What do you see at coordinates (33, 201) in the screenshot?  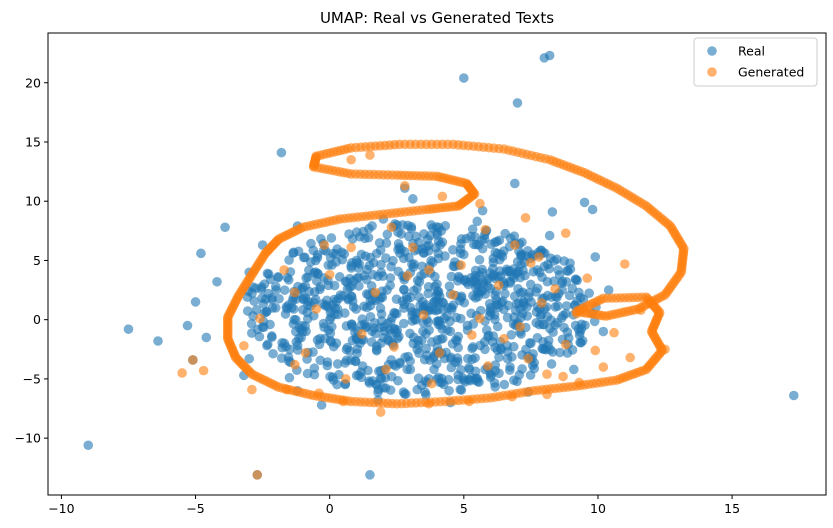 I see `y-tick-label: 10` at bounding box center [33, 201].